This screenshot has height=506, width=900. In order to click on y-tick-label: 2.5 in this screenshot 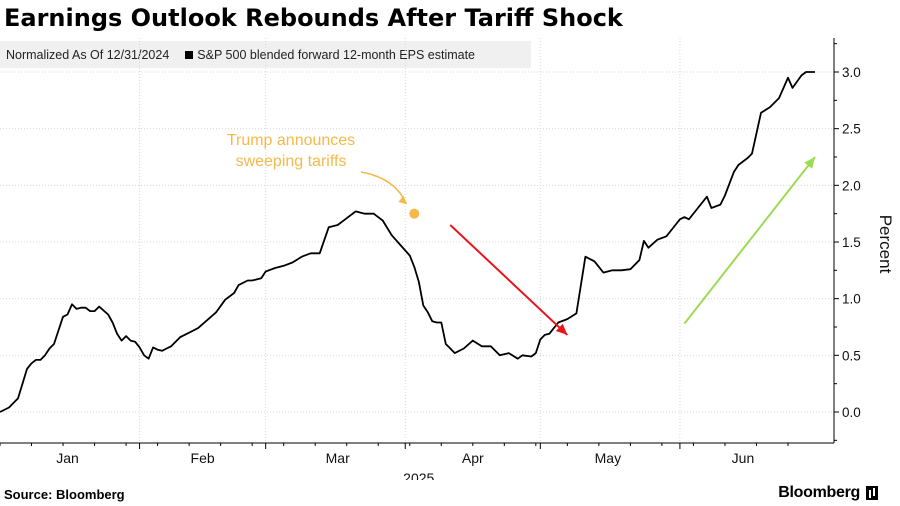, I will do `click(851, 129)`.